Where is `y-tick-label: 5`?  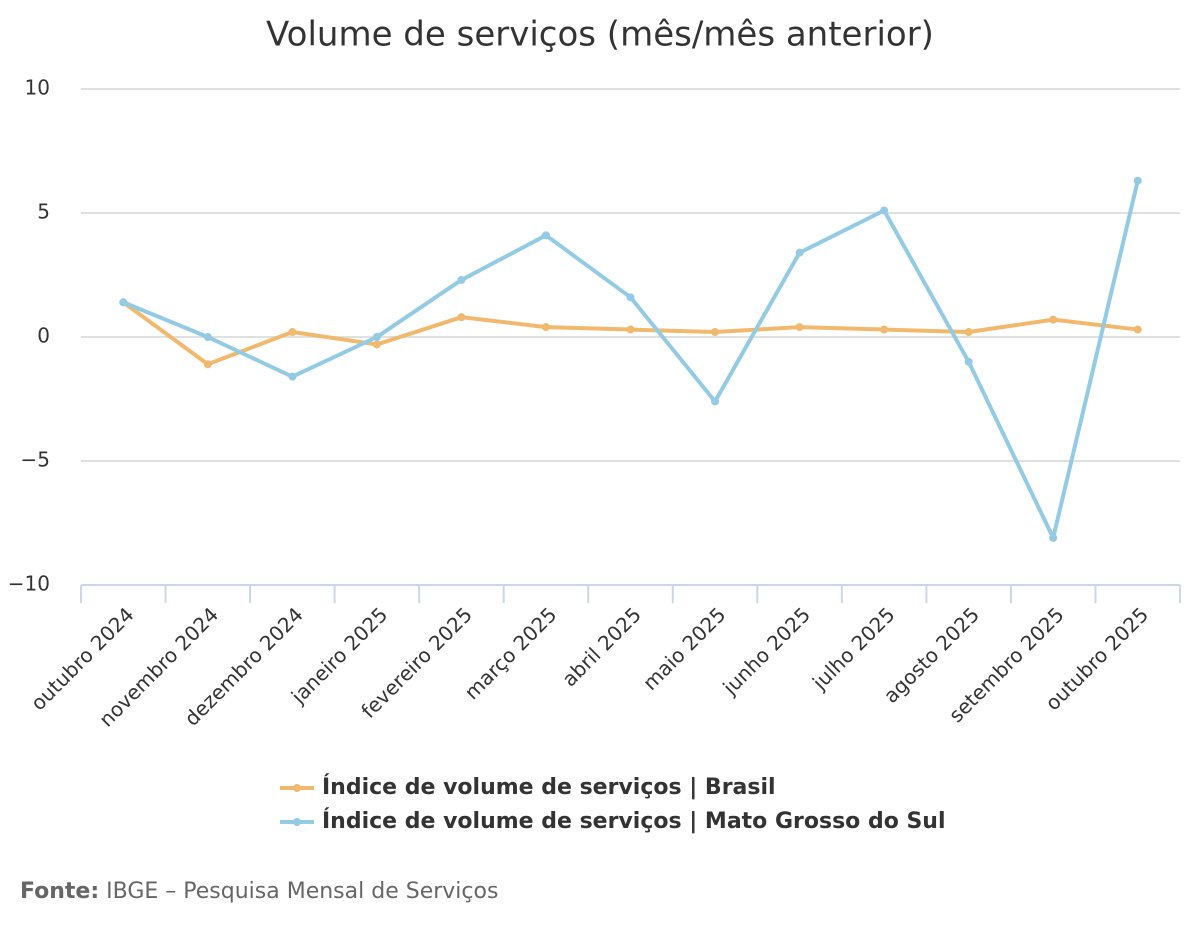 y-tick-label: 5 is located at coordinates (43, 212).